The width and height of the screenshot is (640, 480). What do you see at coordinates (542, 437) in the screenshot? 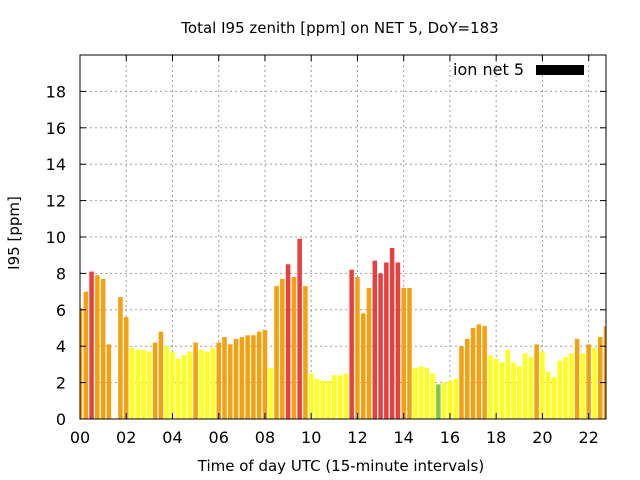
I see `x-tick-label: 20` at bounding box center [542, 437].